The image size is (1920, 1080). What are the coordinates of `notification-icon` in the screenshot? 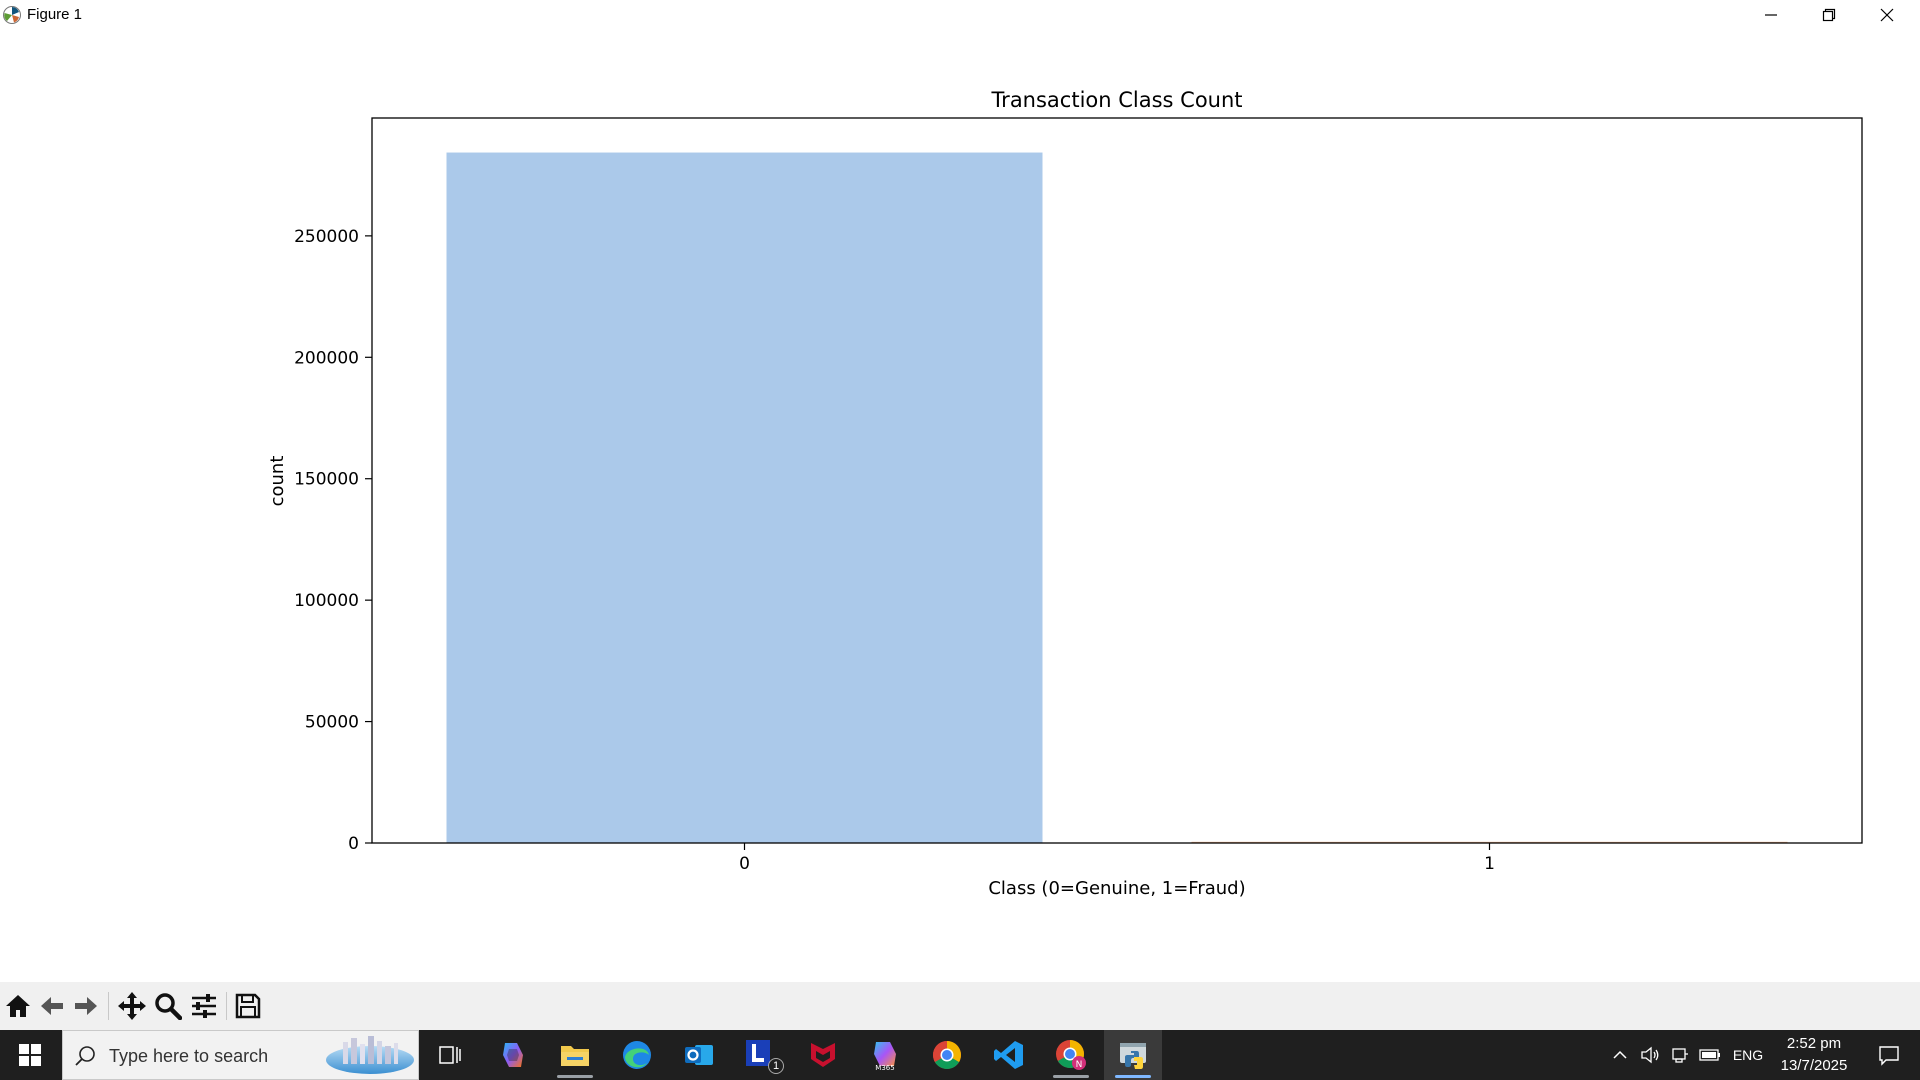 It's located at (1889, 1056).